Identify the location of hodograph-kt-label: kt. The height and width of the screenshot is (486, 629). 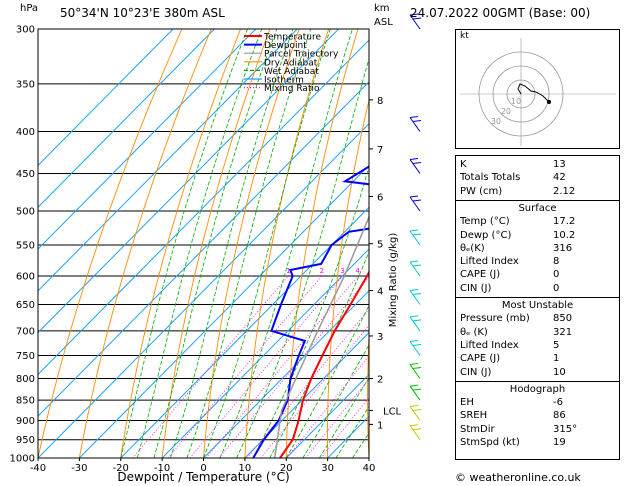
(464, 36).